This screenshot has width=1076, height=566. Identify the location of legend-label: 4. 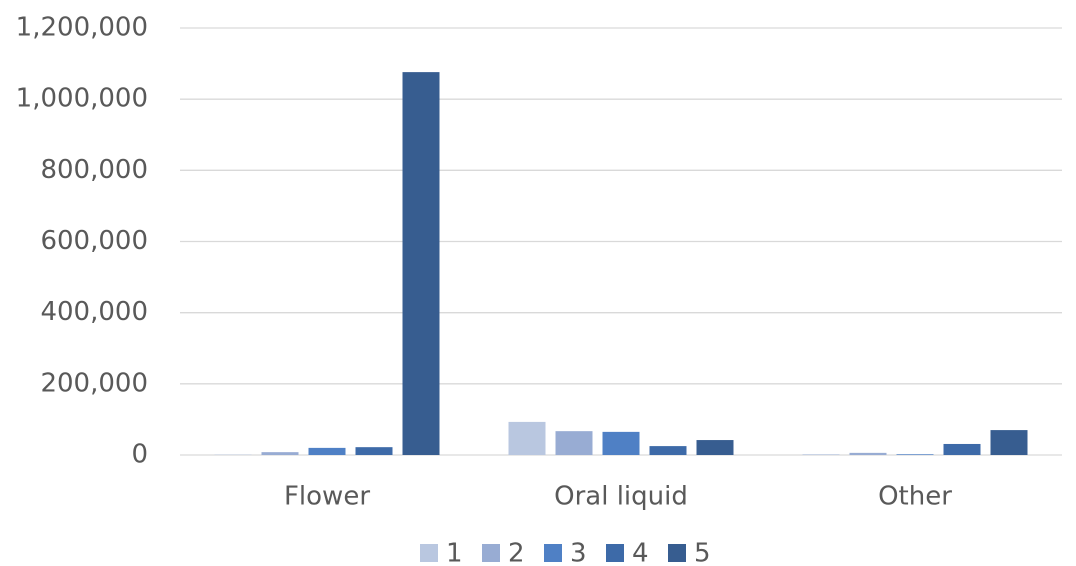
(640, 552).